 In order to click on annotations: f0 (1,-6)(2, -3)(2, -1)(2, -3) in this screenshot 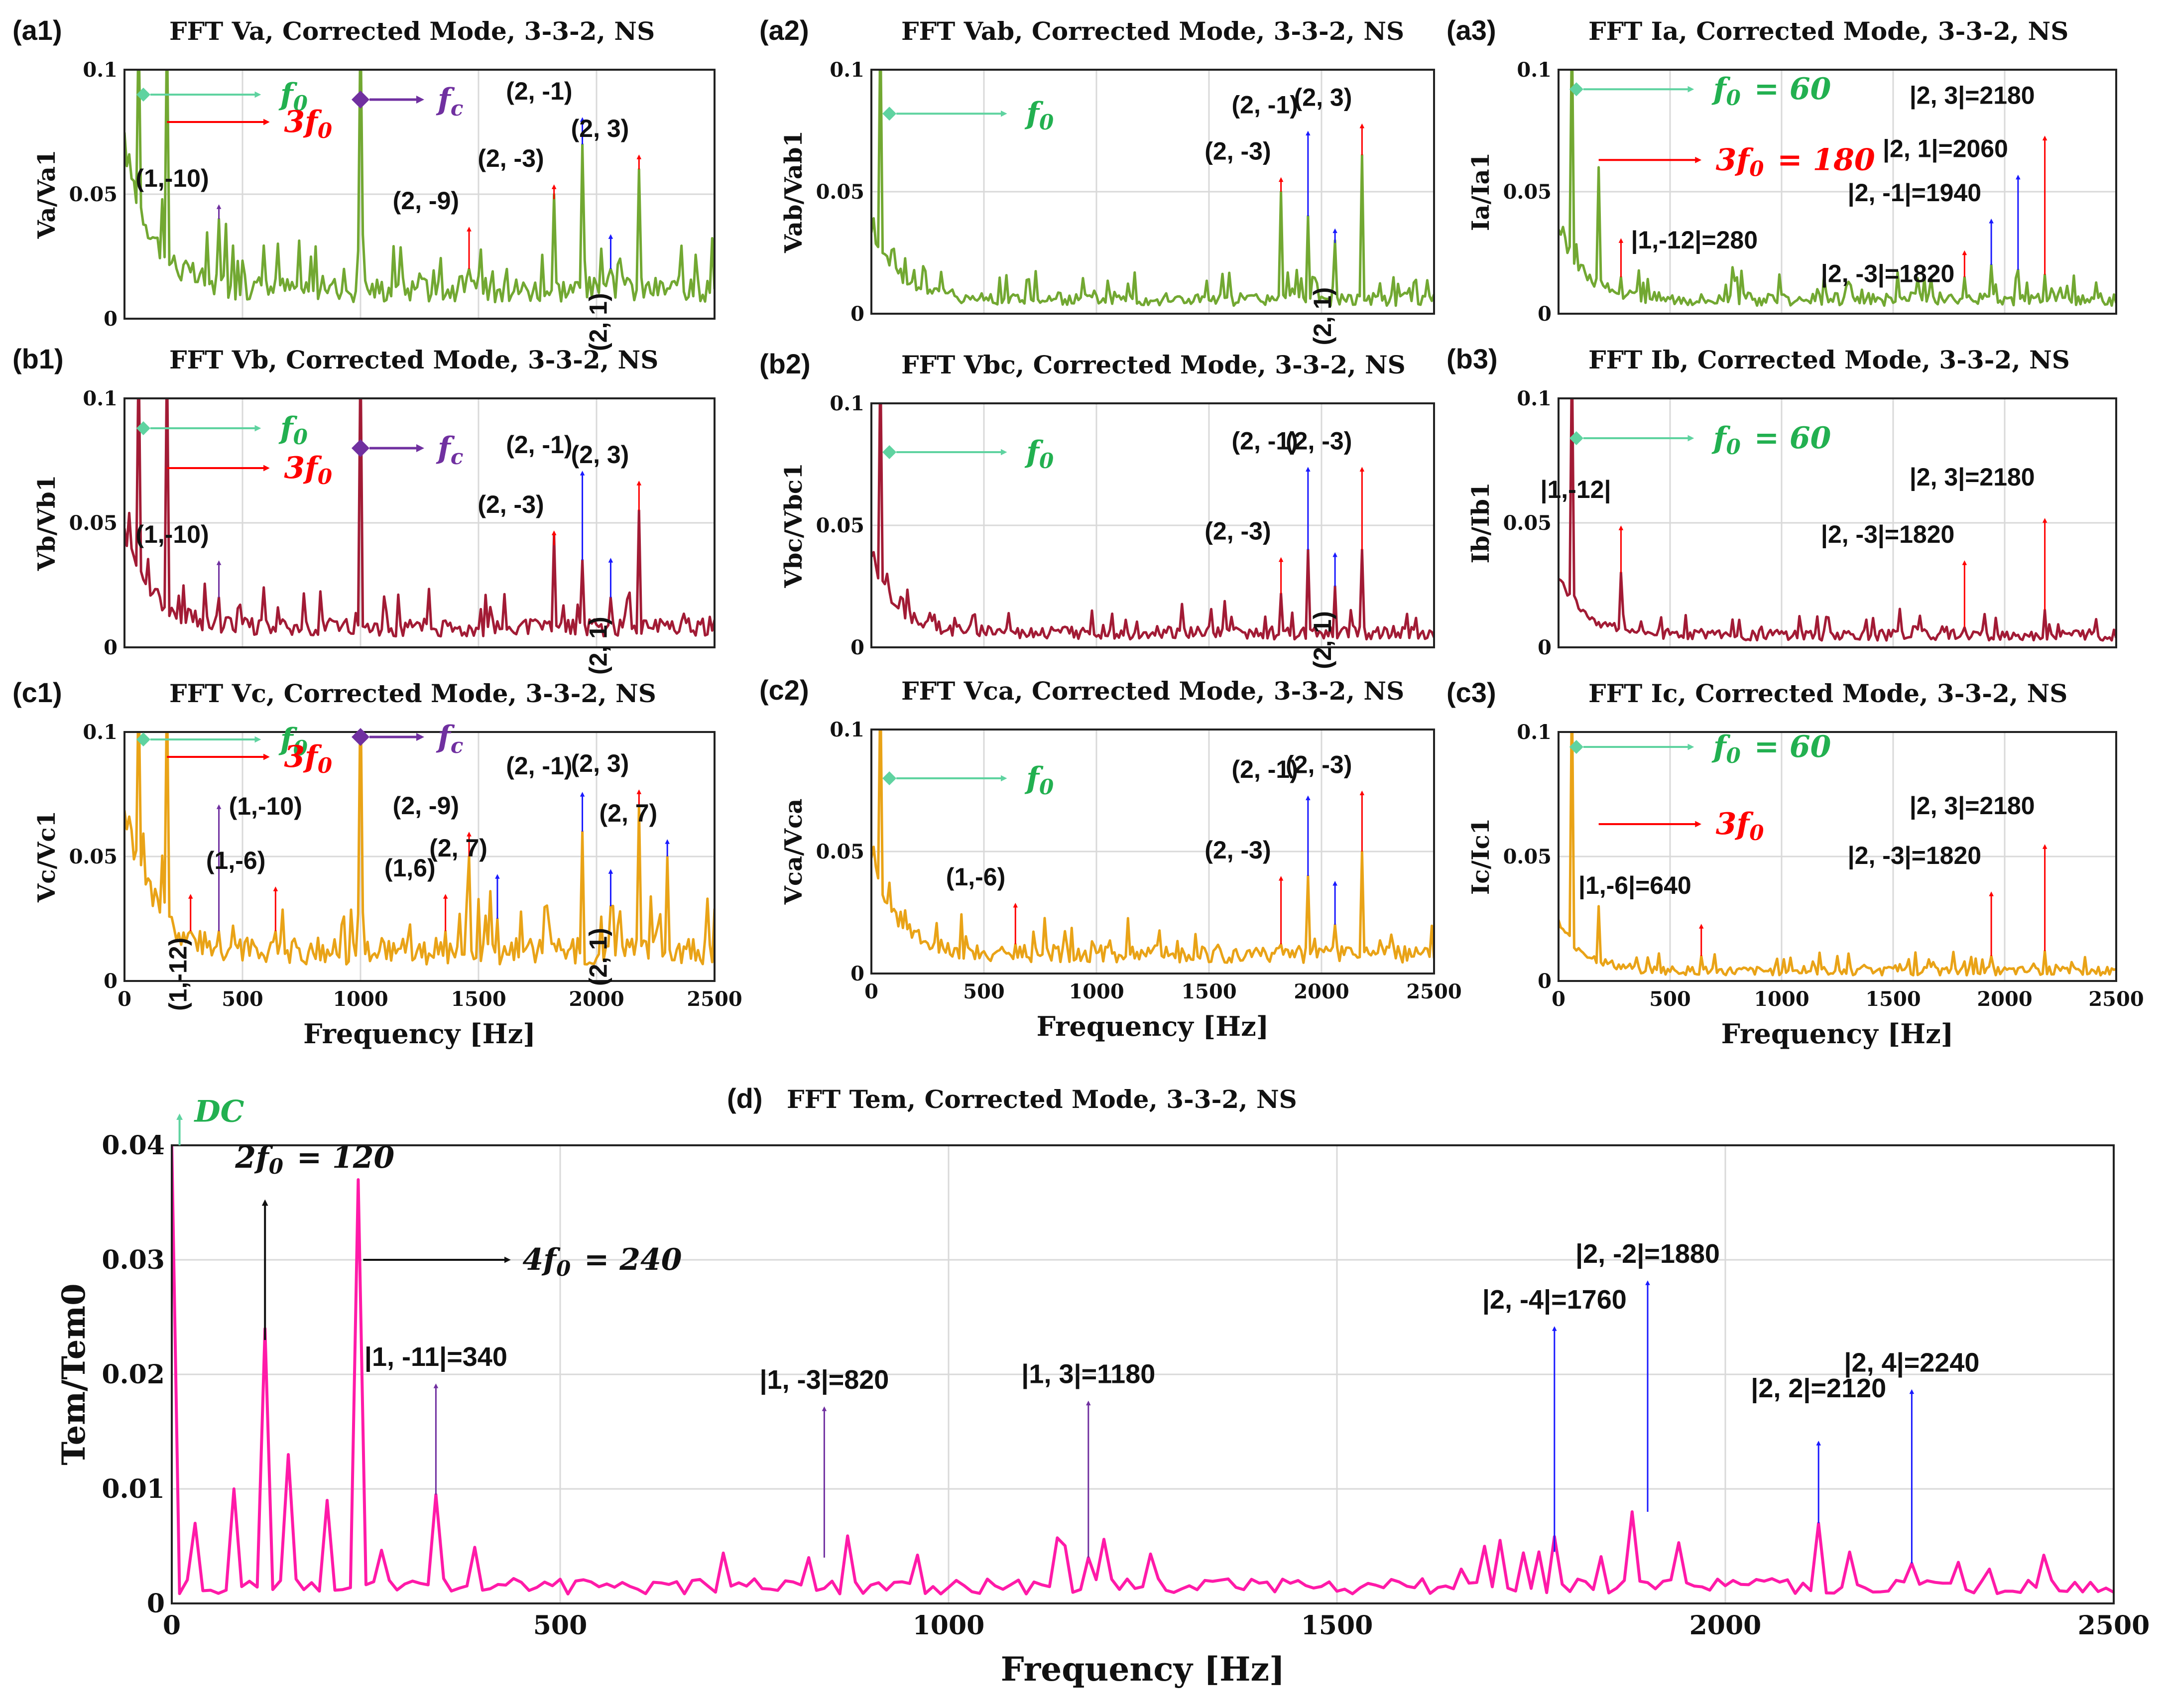, I will do `click(1123, 847)`.